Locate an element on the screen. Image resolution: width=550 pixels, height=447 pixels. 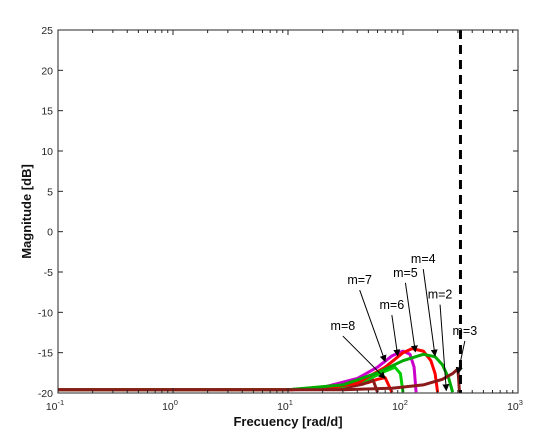
annotation-label-m=2: m=2 is located at coordinates (440, 295).